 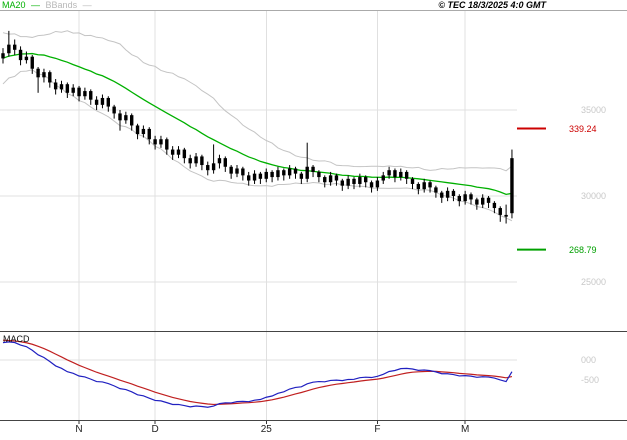 What do you see at coordinates (87, 5) in the screenshot?
I see `bbands-legend-line: —` at bounding box center [87, 5].